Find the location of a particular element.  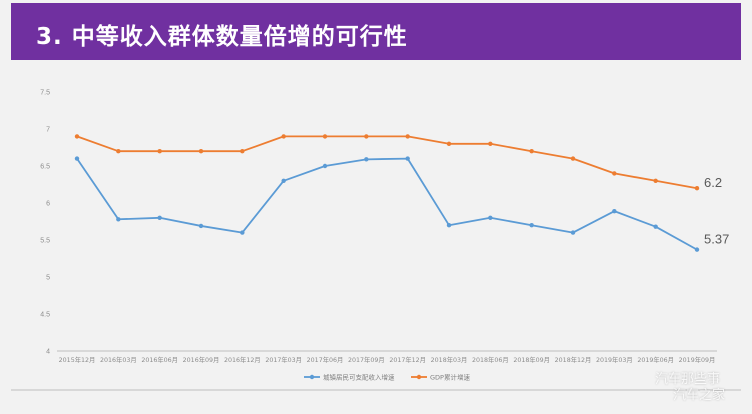

x-tick-label: 2017年12月 is located at coordinates (407, 359).